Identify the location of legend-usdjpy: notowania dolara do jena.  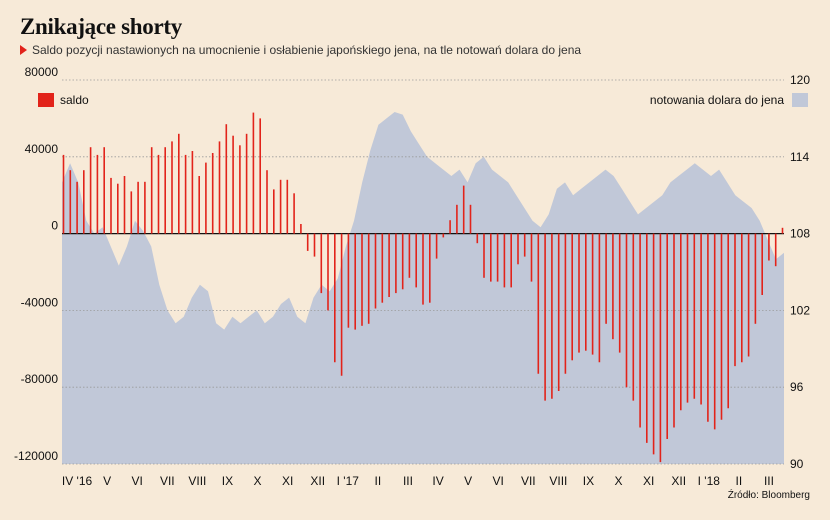
(729, 100).